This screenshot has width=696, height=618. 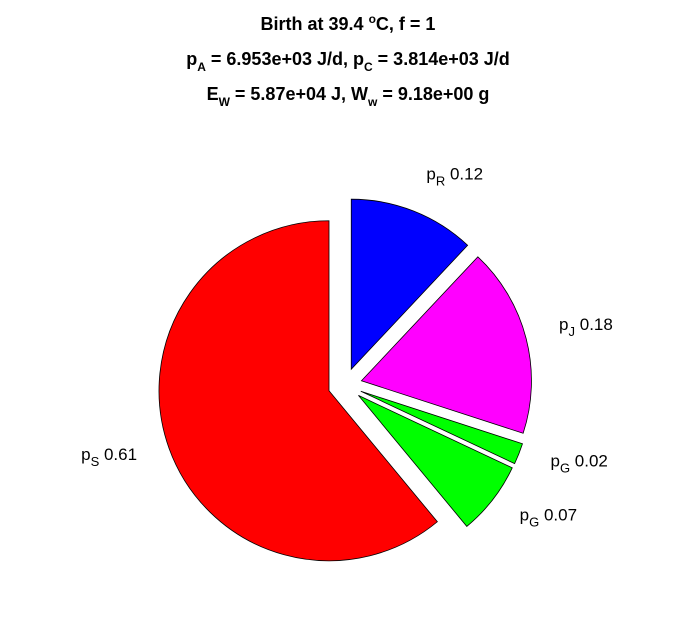 I want to click on chart-title: EW = 5.87e+04 J, Ww = 9.18e+00 g, so click(x=348, y=96).